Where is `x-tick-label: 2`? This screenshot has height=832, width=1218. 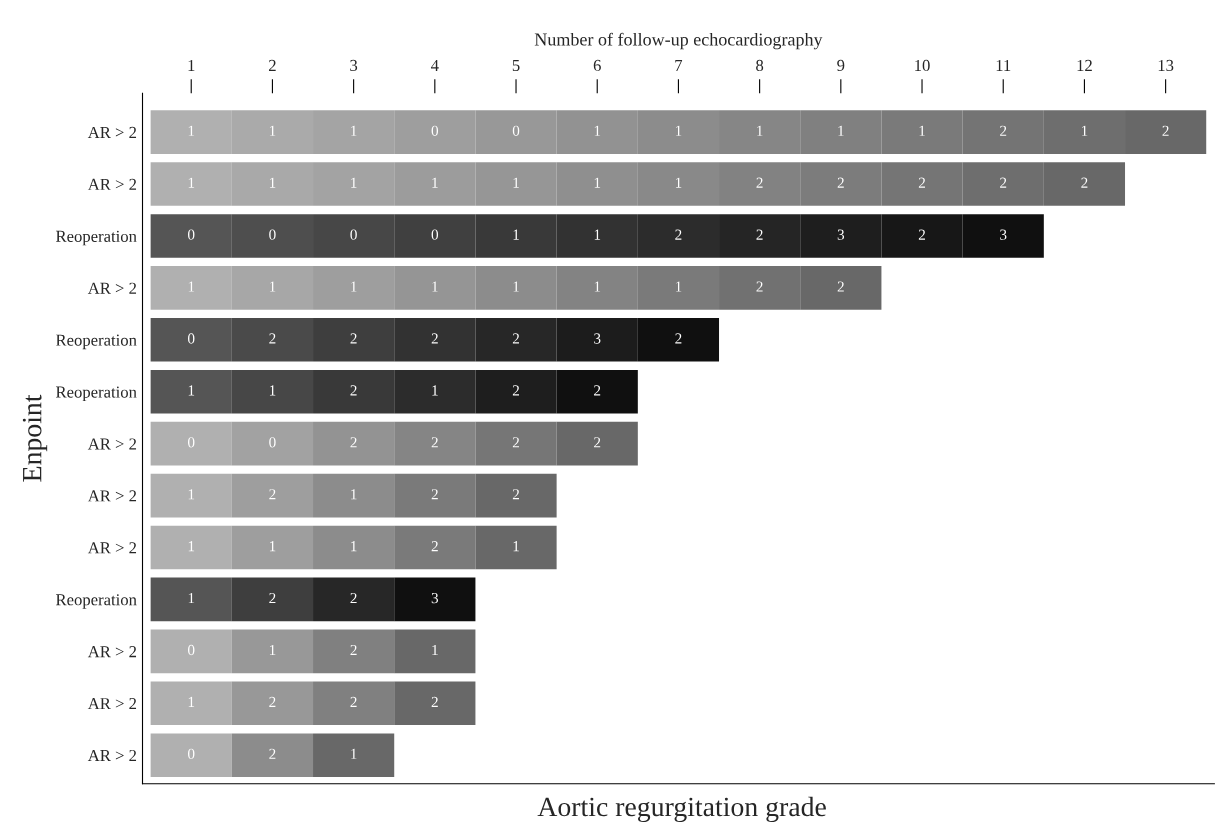
x-tick-label: 2 is located at coordinates (272, 65).